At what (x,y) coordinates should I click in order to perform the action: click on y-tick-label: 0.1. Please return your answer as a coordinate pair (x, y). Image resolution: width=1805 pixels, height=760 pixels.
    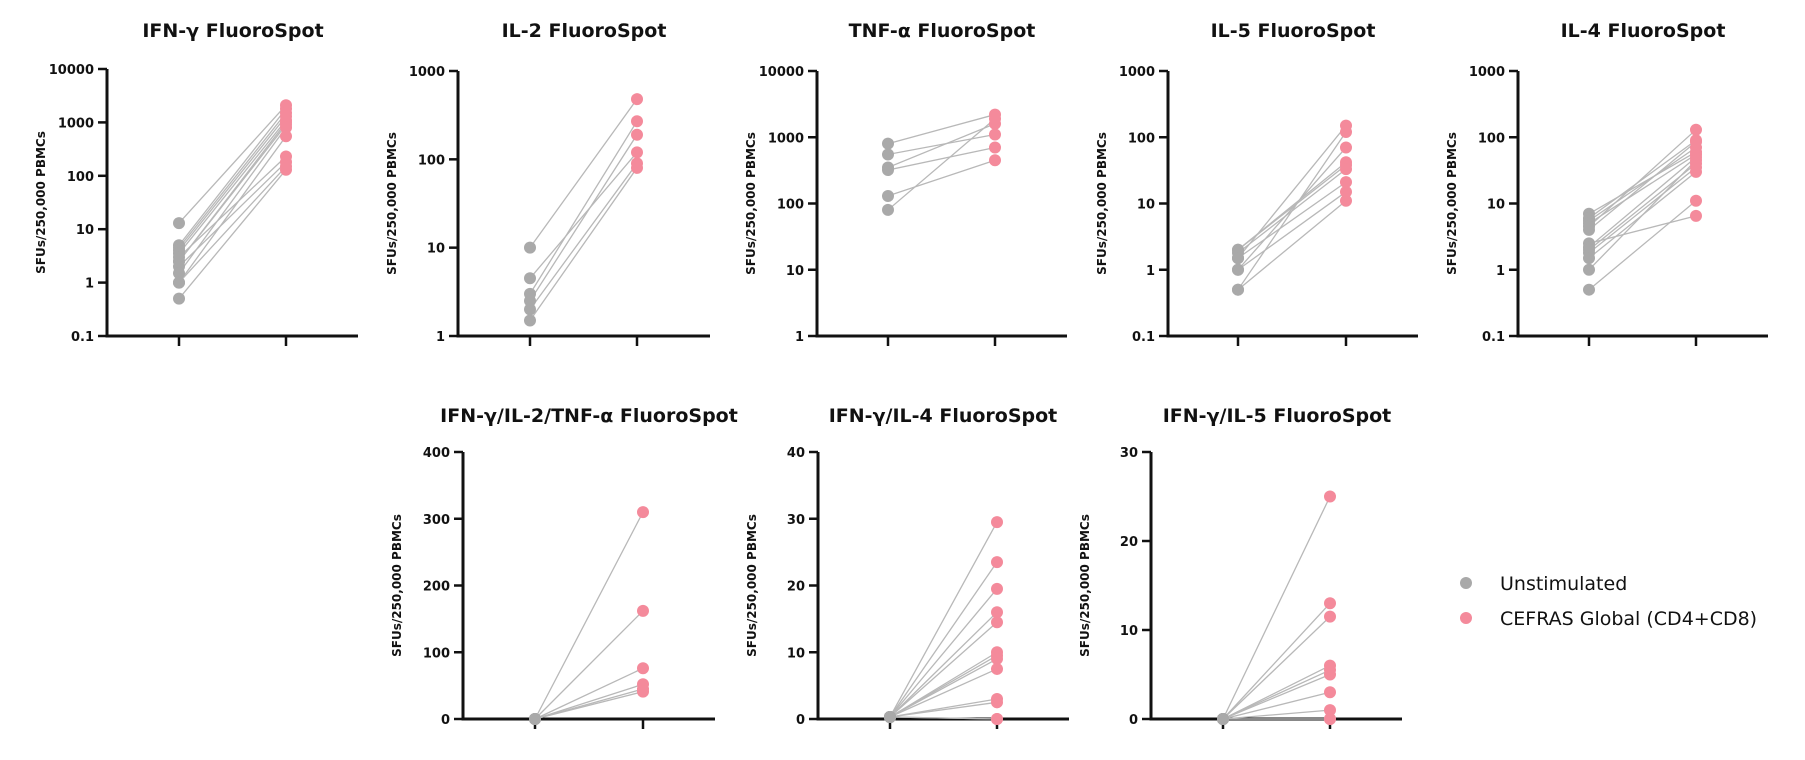
    Looking at the image, I should click on (1143, 337).